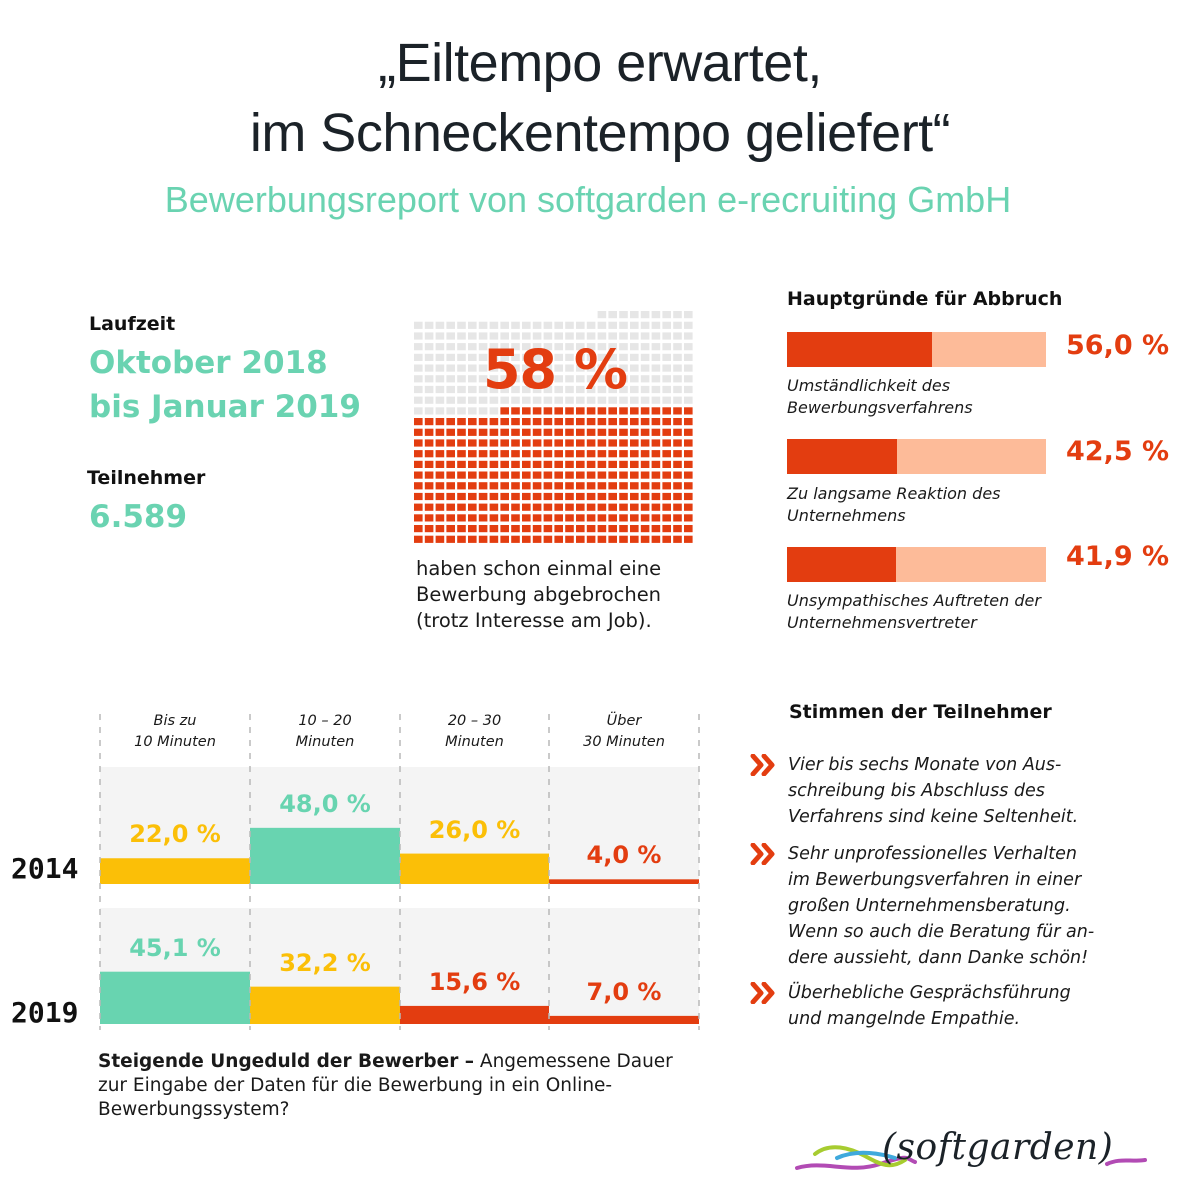 Image resolution: width=1200 pixels, height=1188 pixels. Describe the element at coordinates (937, 505) in the screenshot. I see `reason-label: Zu langsame Reaktion des Unternehmens` at that location.